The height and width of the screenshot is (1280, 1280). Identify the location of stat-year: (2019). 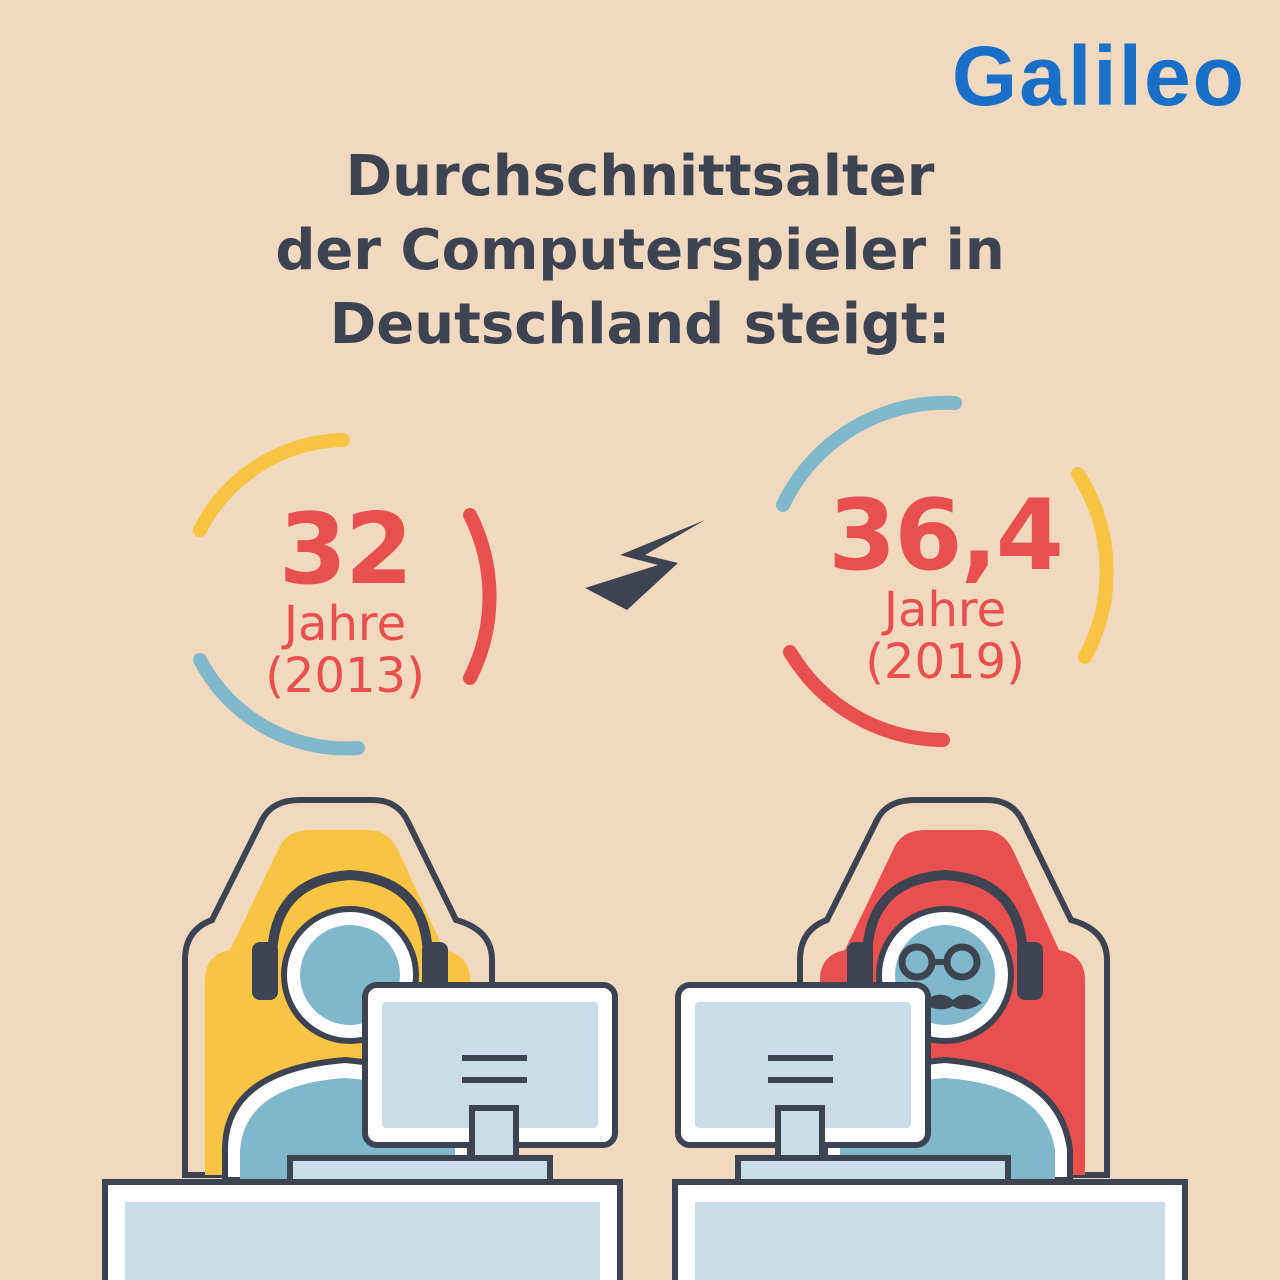
(945, 662).